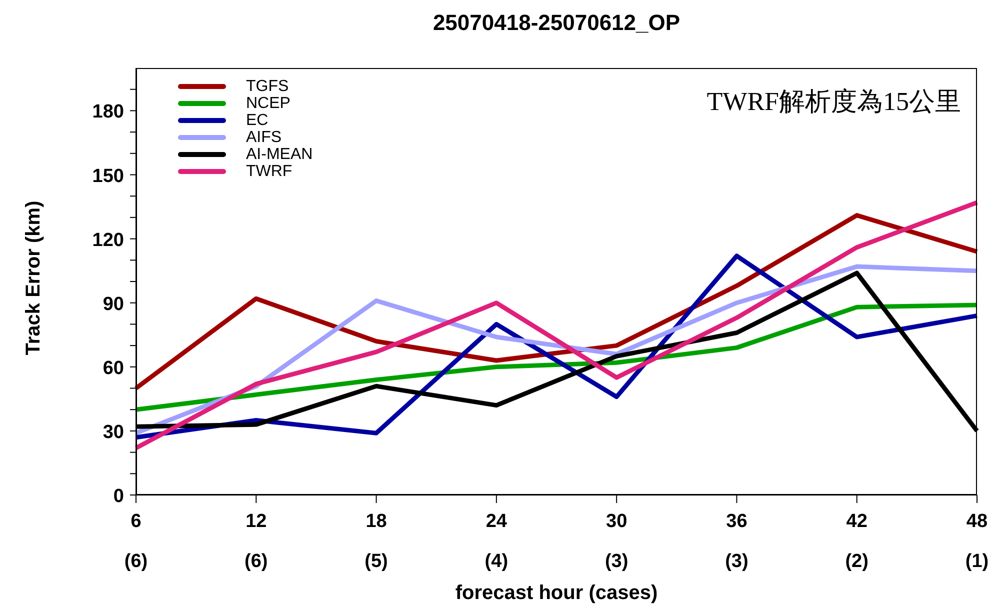 The width and height of the screenshot is (999, 609). What do you see at coordinates (267, 86) in the screenshot?
I see `legend-label: TGFS` at bounding box center [267, 86].